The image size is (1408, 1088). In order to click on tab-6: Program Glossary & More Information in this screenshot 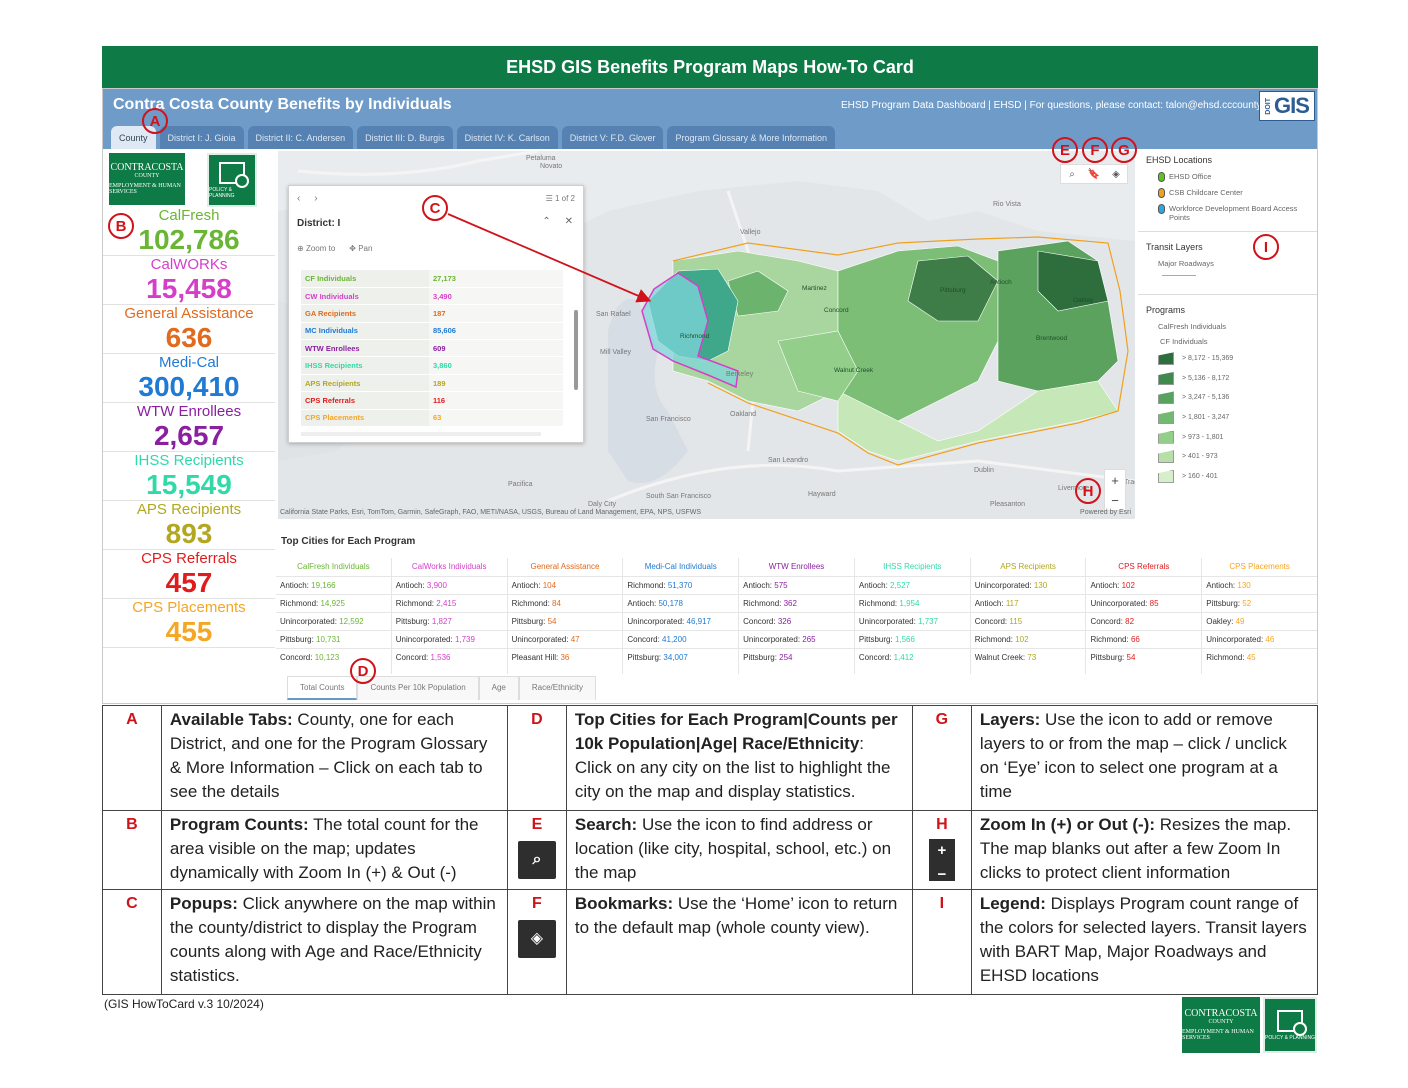, I will do `click(751, 137)`.